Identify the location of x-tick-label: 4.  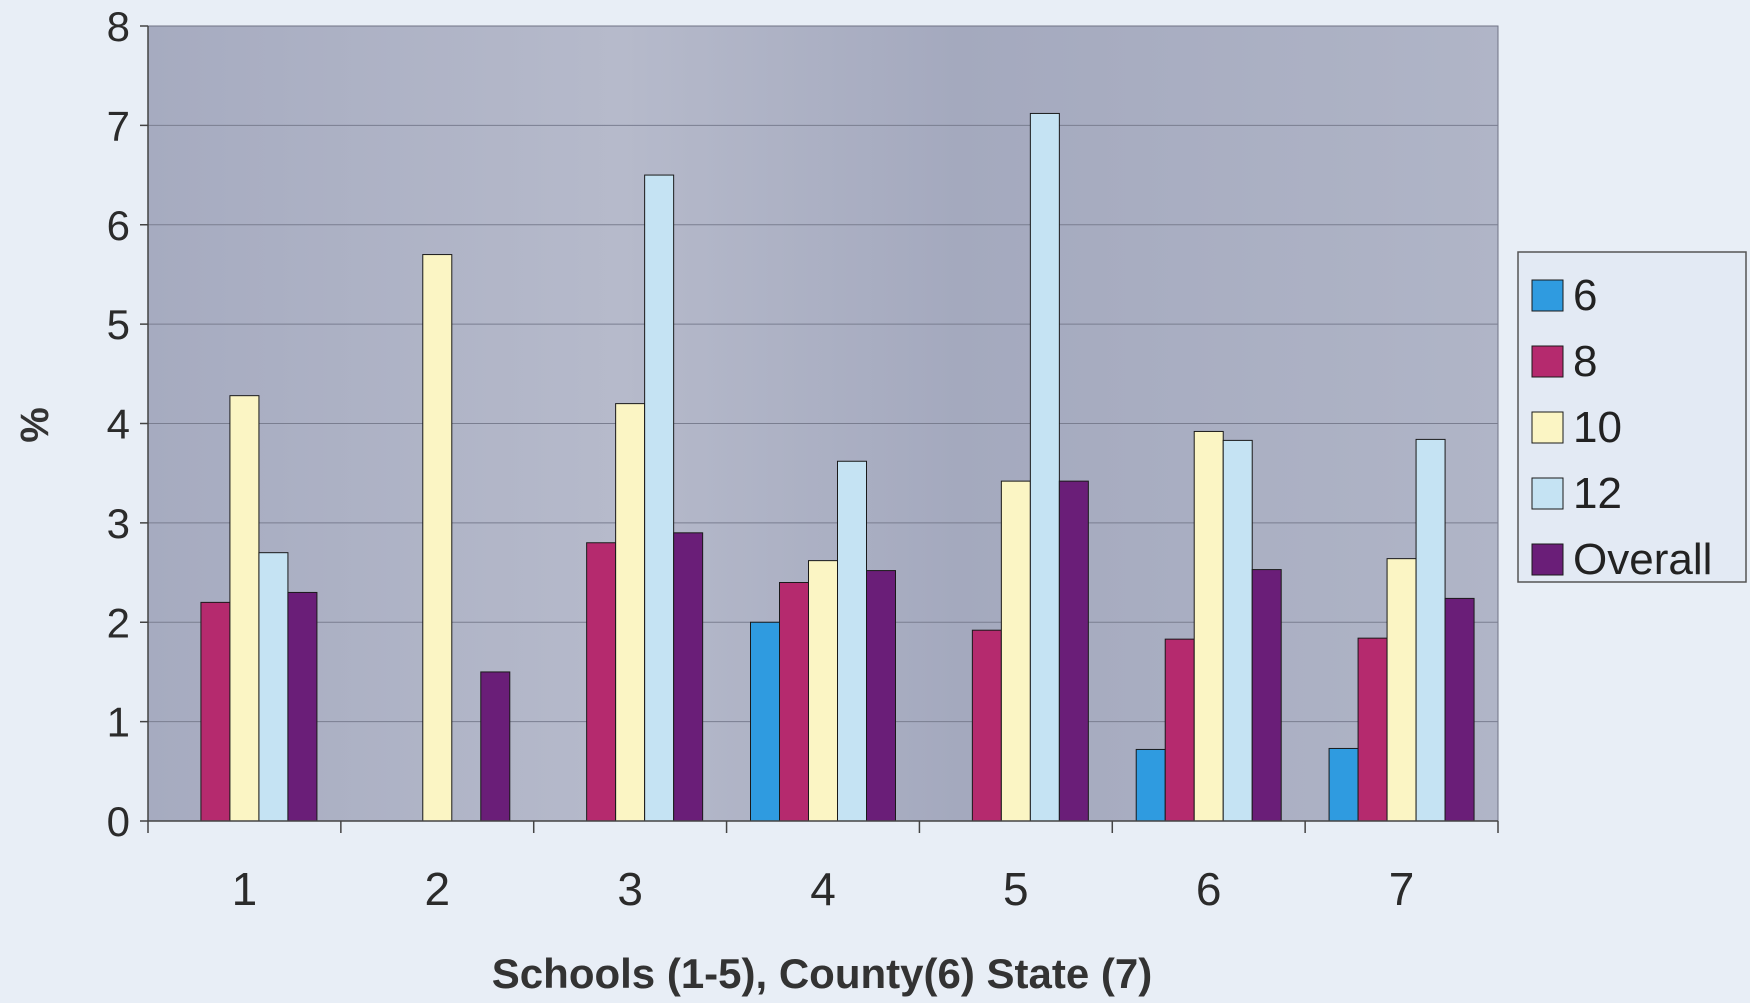
(823, 889).